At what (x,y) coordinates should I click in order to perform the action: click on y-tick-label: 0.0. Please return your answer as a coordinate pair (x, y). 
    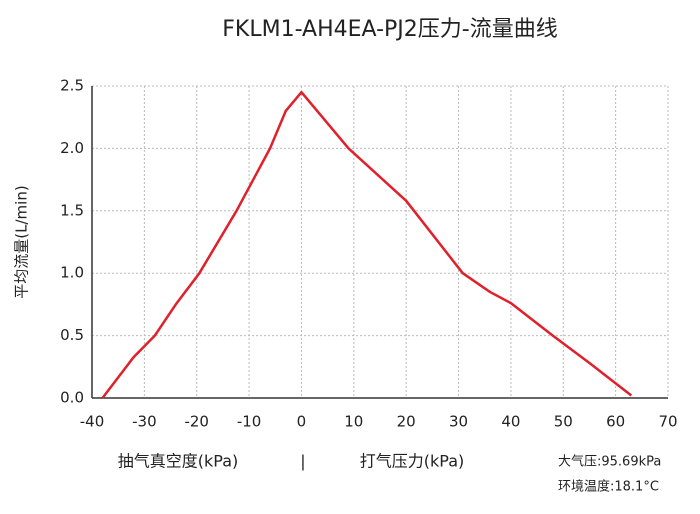
    Looking at the image, I should click on (72, 398).